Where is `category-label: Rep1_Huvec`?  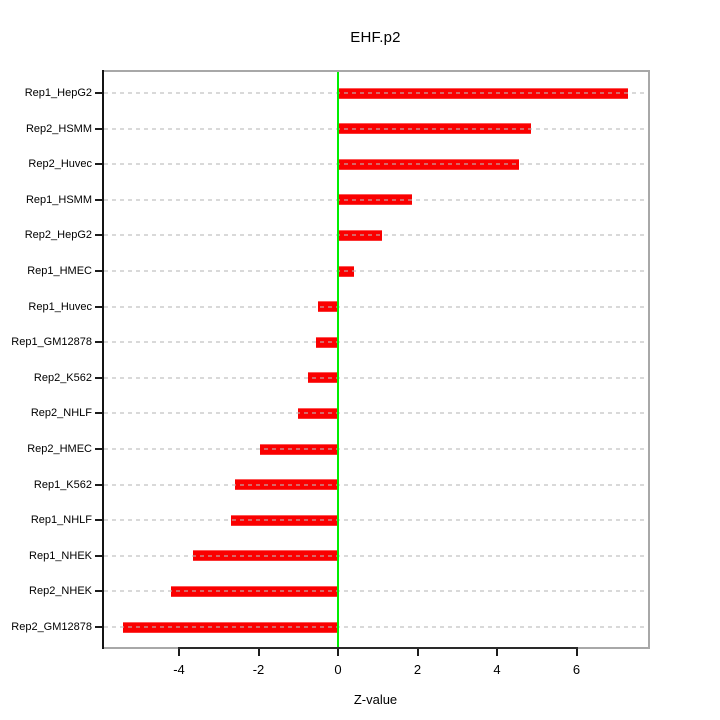 category-label: Rep1_Huvec is located at coordinates (60, 306).